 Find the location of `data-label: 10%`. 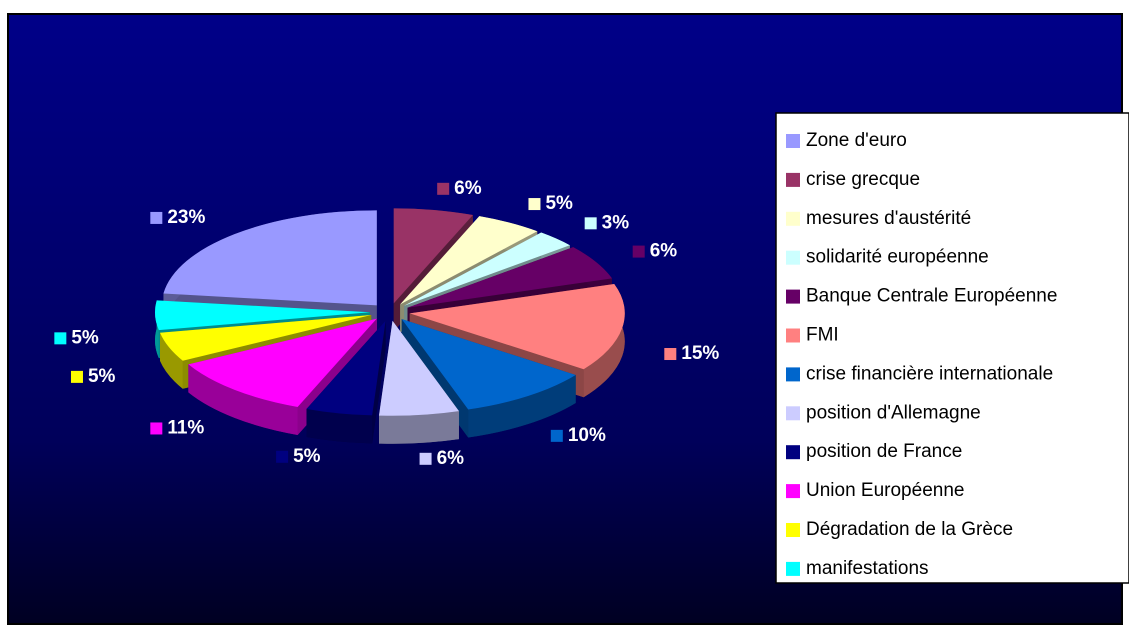

data-label: 10% is located at coordinates (587, 435).